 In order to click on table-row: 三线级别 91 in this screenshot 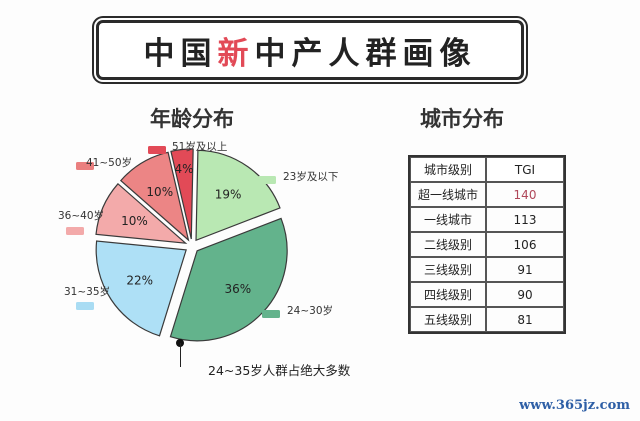, I will do `click(487, 269)`.